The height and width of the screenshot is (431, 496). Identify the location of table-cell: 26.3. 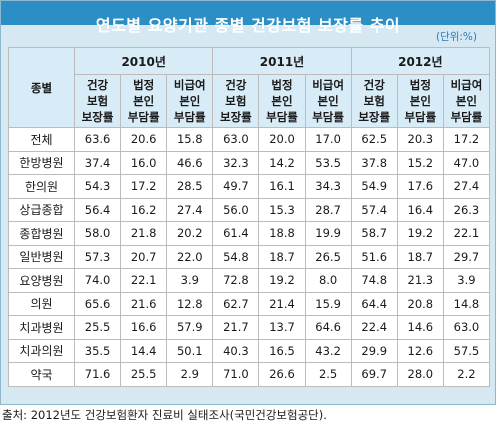
(466, 209).